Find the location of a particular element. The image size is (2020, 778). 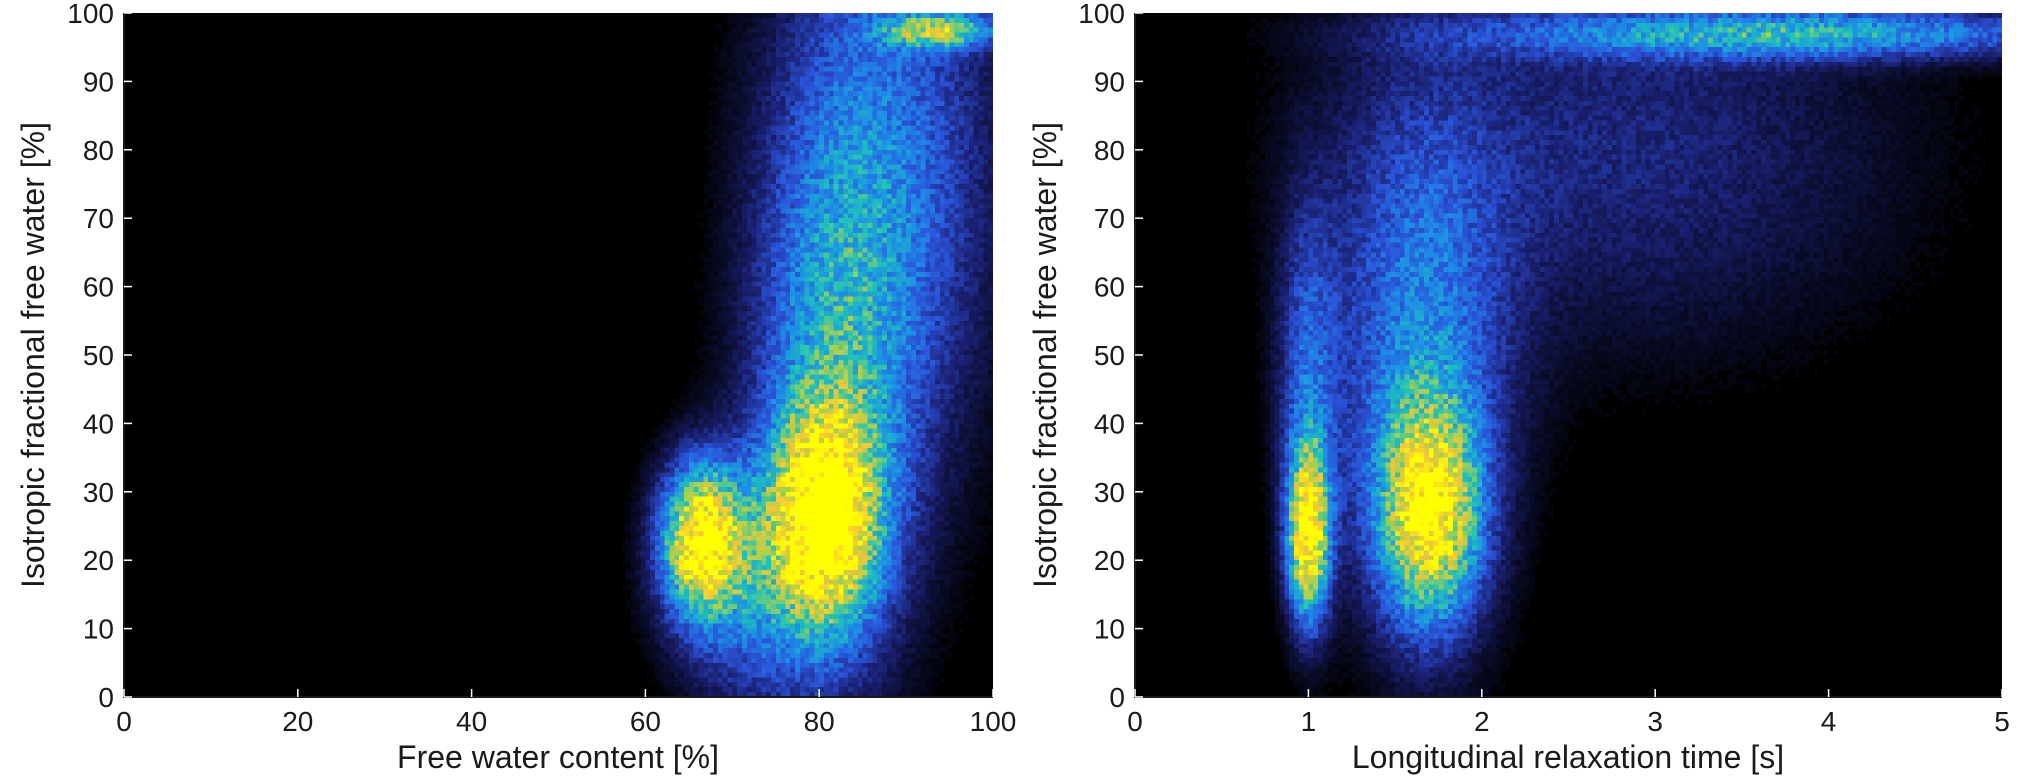

x-axis-label-left: Free water content [%] is located at coordinates (558, 757).